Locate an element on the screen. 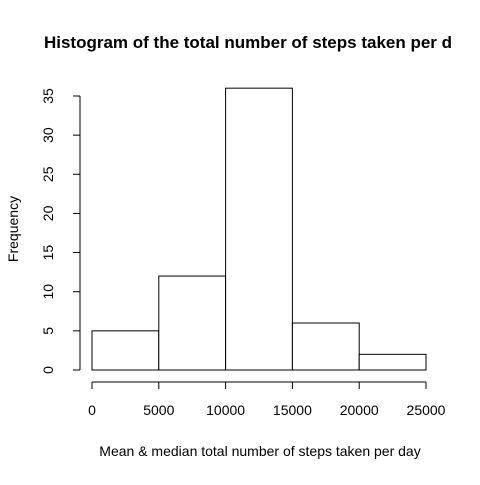 The image size is (480, 485). y-axis: 0 5 10 15 20 25 30 35 is located at coordinates (60, 231).